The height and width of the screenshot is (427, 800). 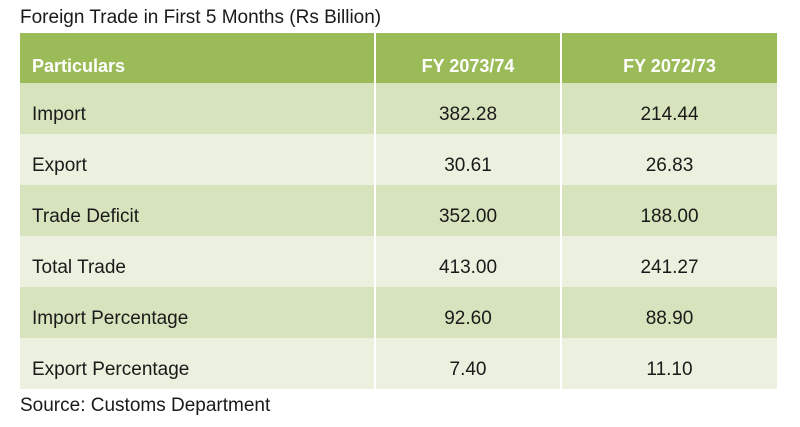 What do you see at coordinates (467, 58) in the screenshot?
I see `header-fy-2073-74: FY 2073/74` at bounding box center [467, 58].